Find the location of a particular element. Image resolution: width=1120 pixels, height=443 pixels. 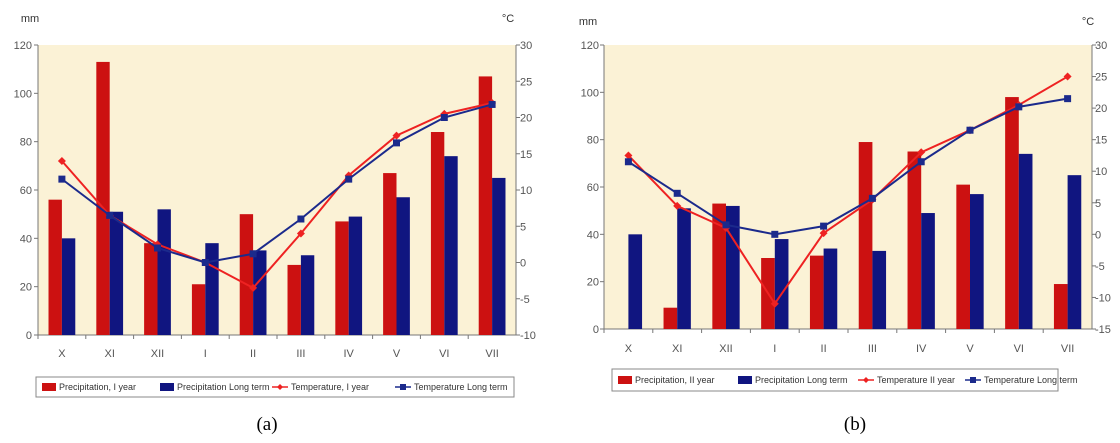

right-tick-label: 0 is located at coordinates (523, 264).